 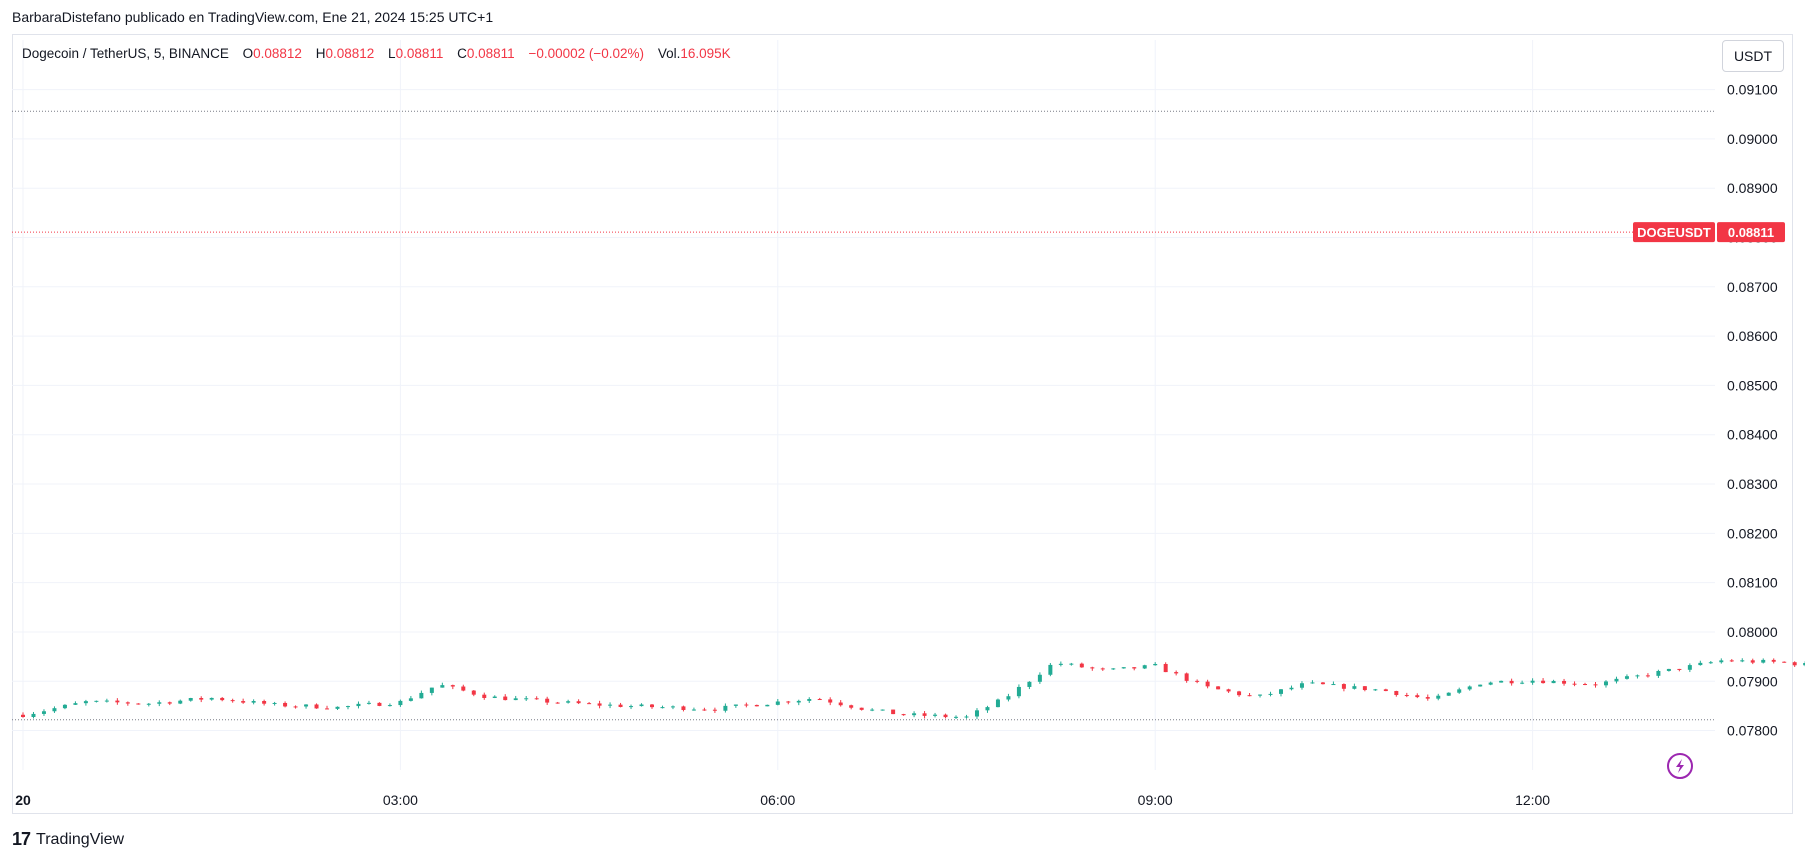 I want to click on currency-button: USDT, so click(x=1753, y=56).